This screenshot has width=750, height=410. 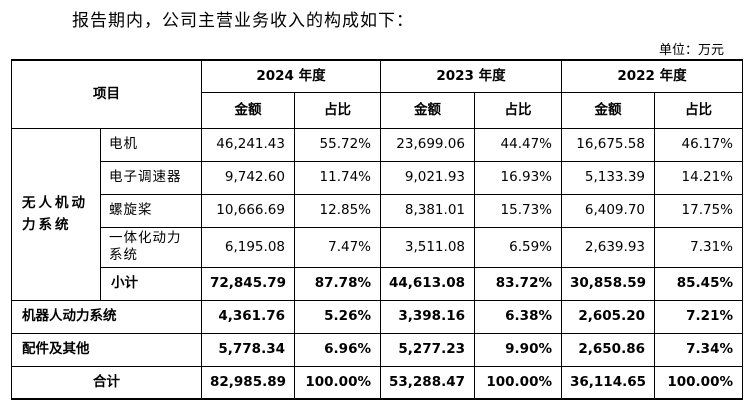 What do you see at coordinates (698, 247) in the screenshot?
I see `cell-value: 7.31%` at bounding box center [698, 247].